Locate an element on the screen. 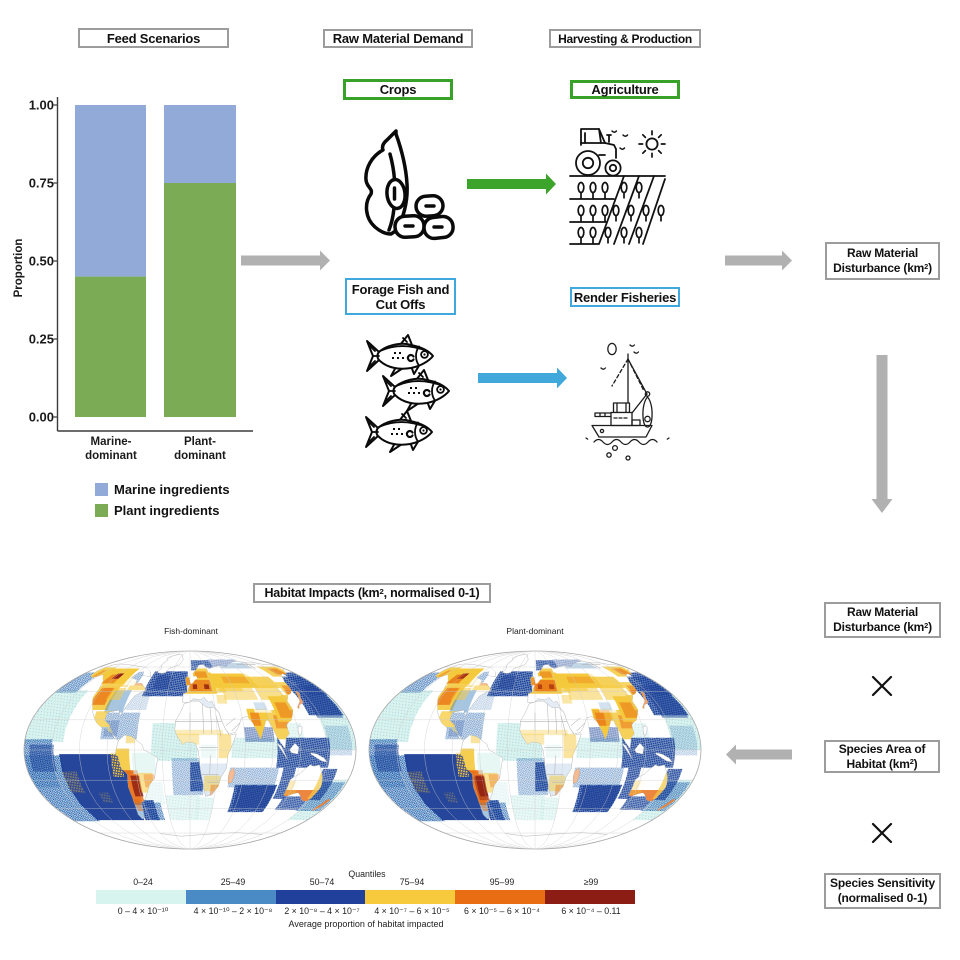 The height and width of the screenshot is (960, 960). svg-text: Plant ingredients is located at coordinates (166, 510).